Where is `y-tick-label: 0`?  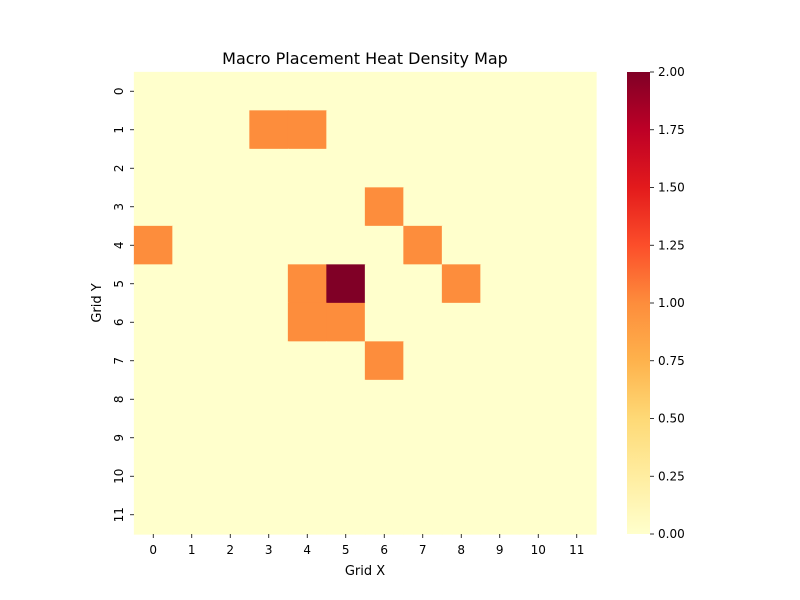
y-tick-label: 0 is located at coordinates (119, 91).